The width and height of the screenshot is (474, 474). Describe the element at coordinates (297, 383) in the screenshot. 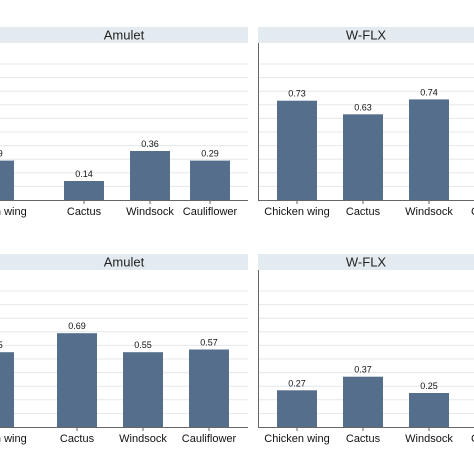

I see `data-label: 0.27` at that location.